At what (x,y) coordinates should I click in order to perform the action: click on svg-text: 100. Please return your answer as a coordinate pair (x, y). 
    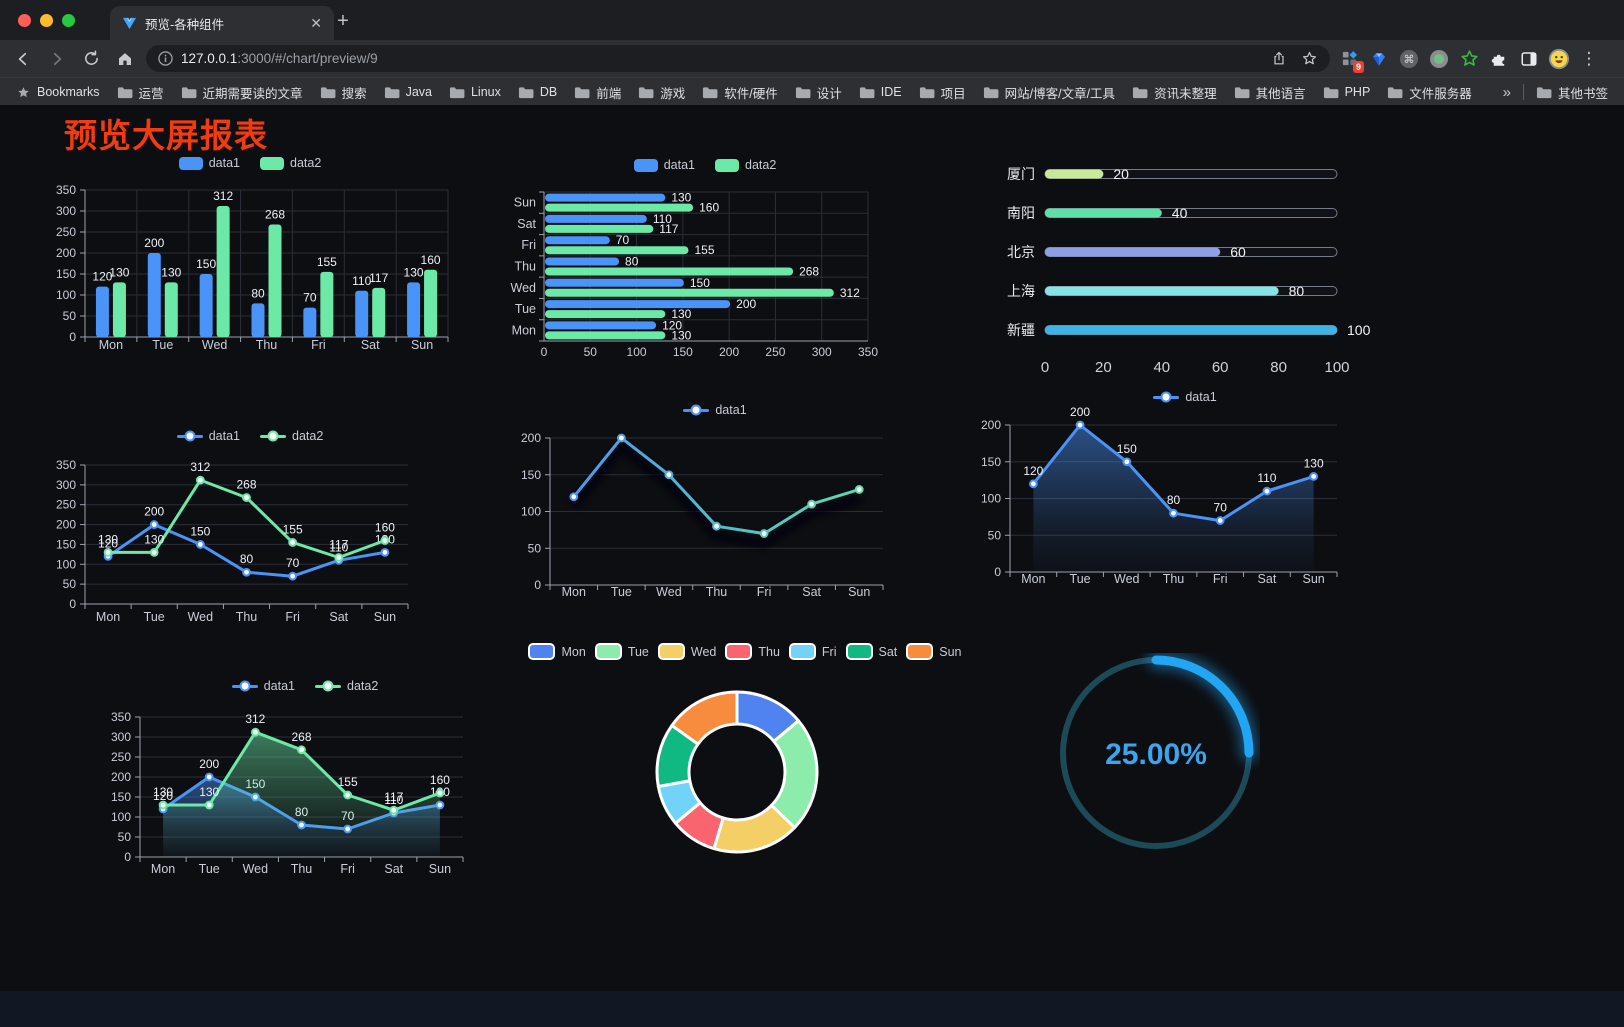
    Looking at the image, I should click on (66, 564).